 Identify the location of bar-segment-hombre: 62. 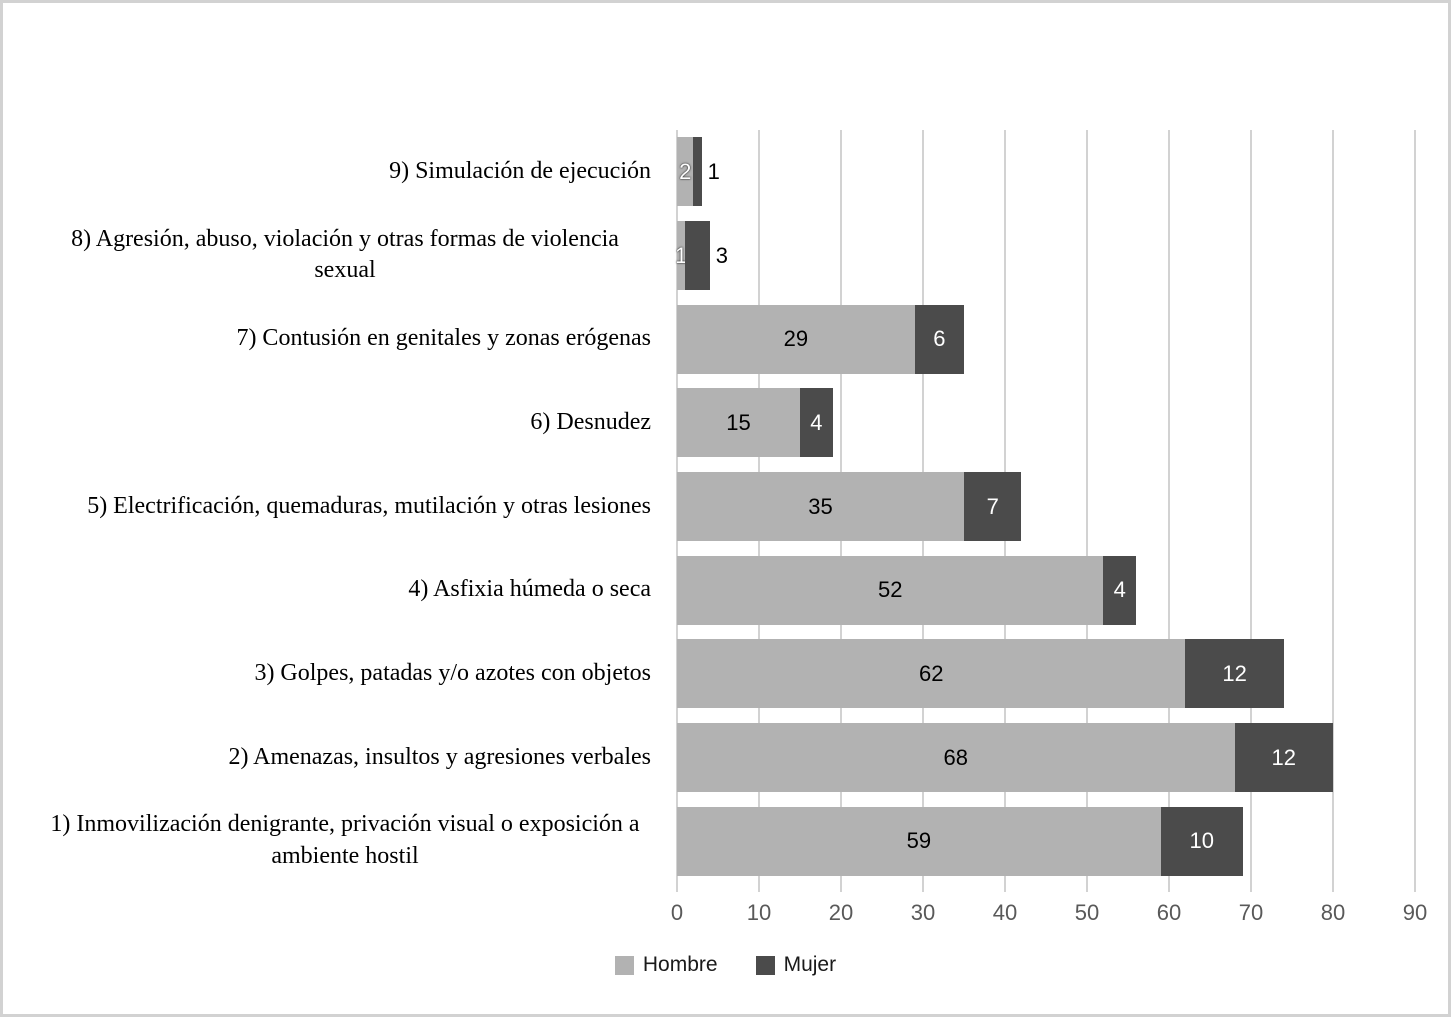
(931, 674).